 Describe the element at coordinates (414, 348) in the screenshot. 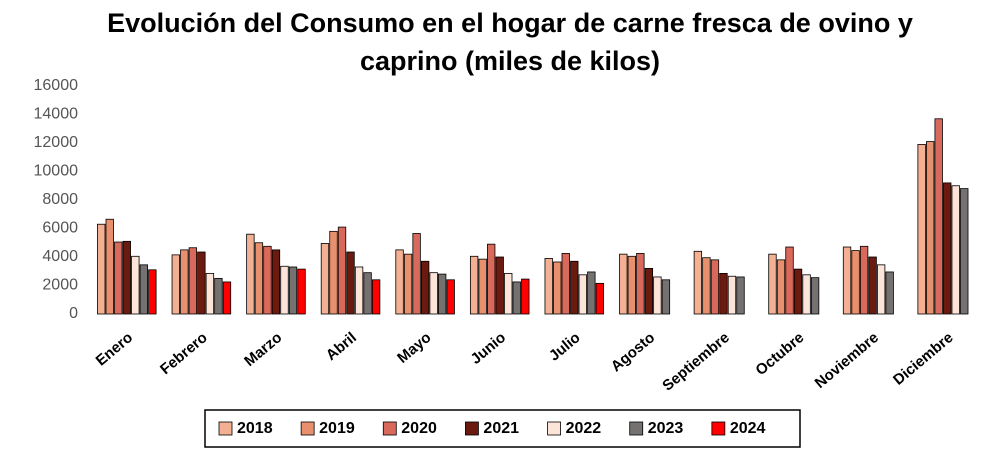

I see `x-tick-label: Mayo` at that location.